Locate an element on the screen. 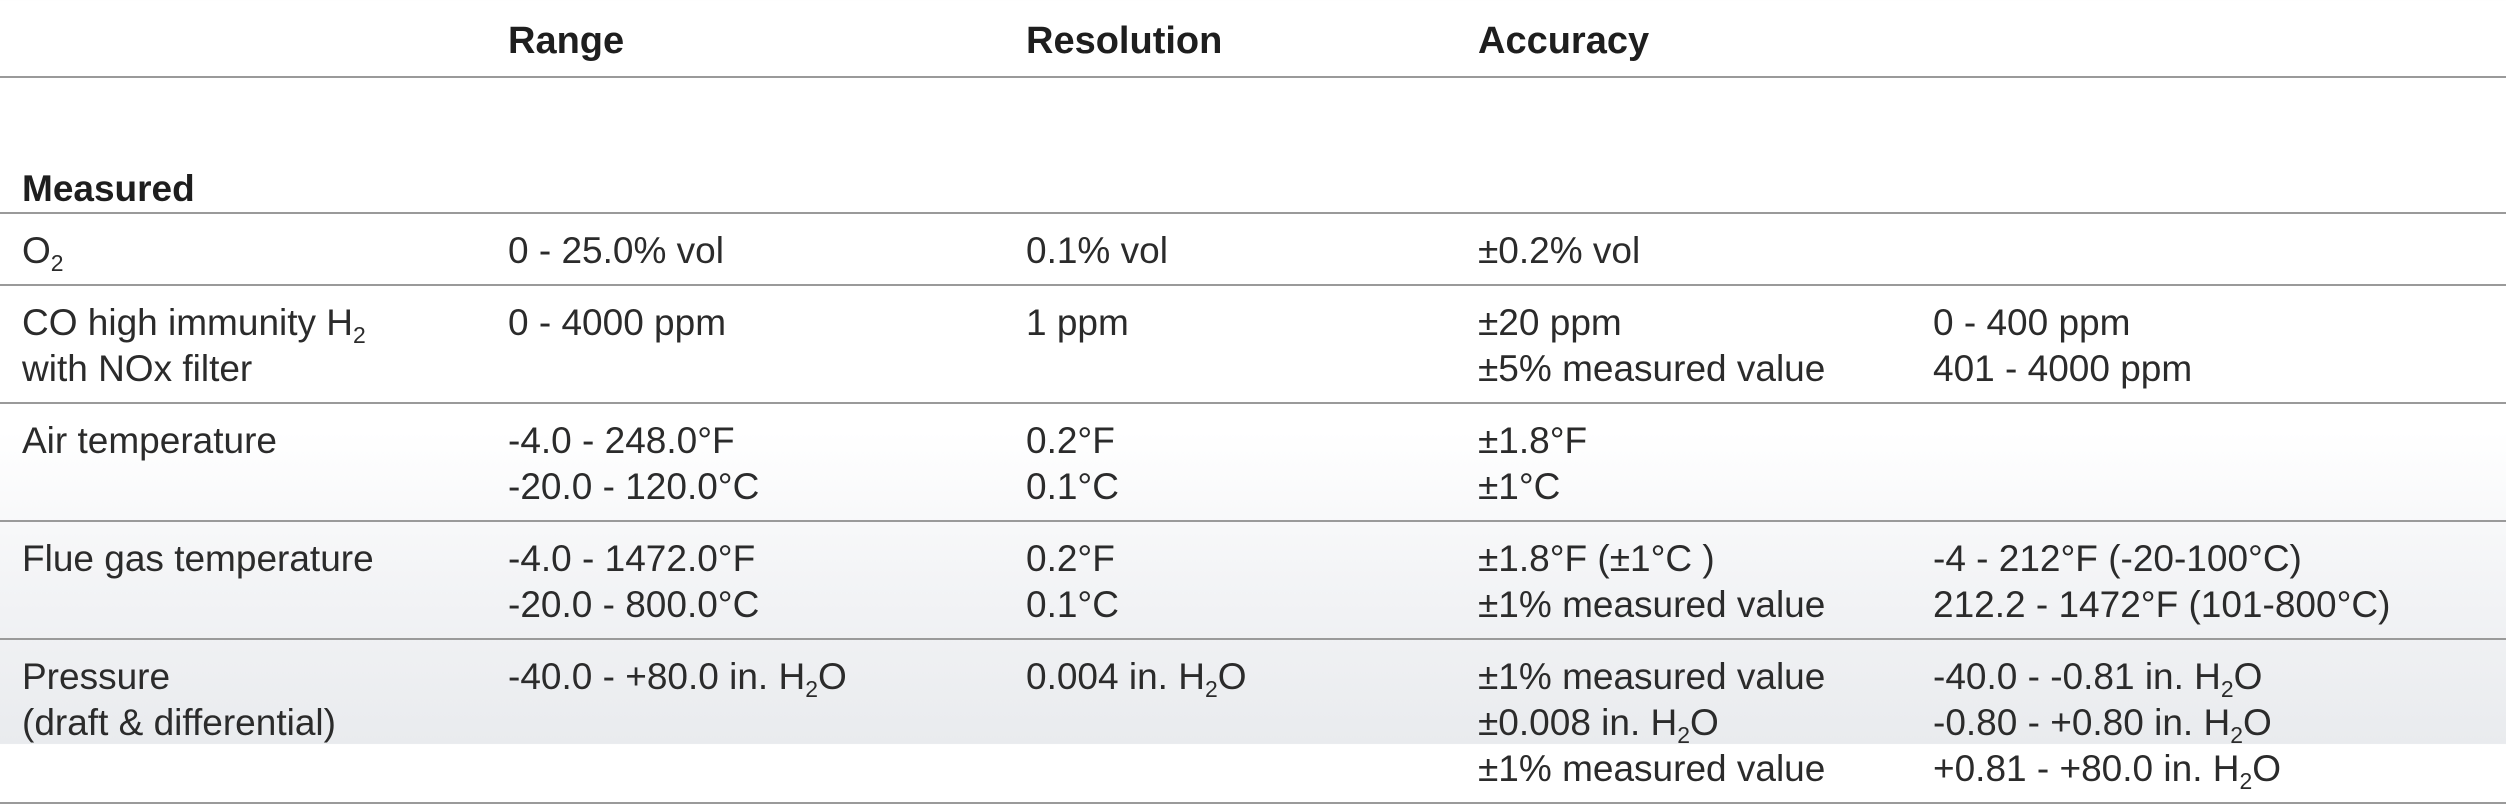 The width and height of the screenshot is (2506, 804). cell-parameter: Pressure (draft & differential) is located at coordinates (254, 721).